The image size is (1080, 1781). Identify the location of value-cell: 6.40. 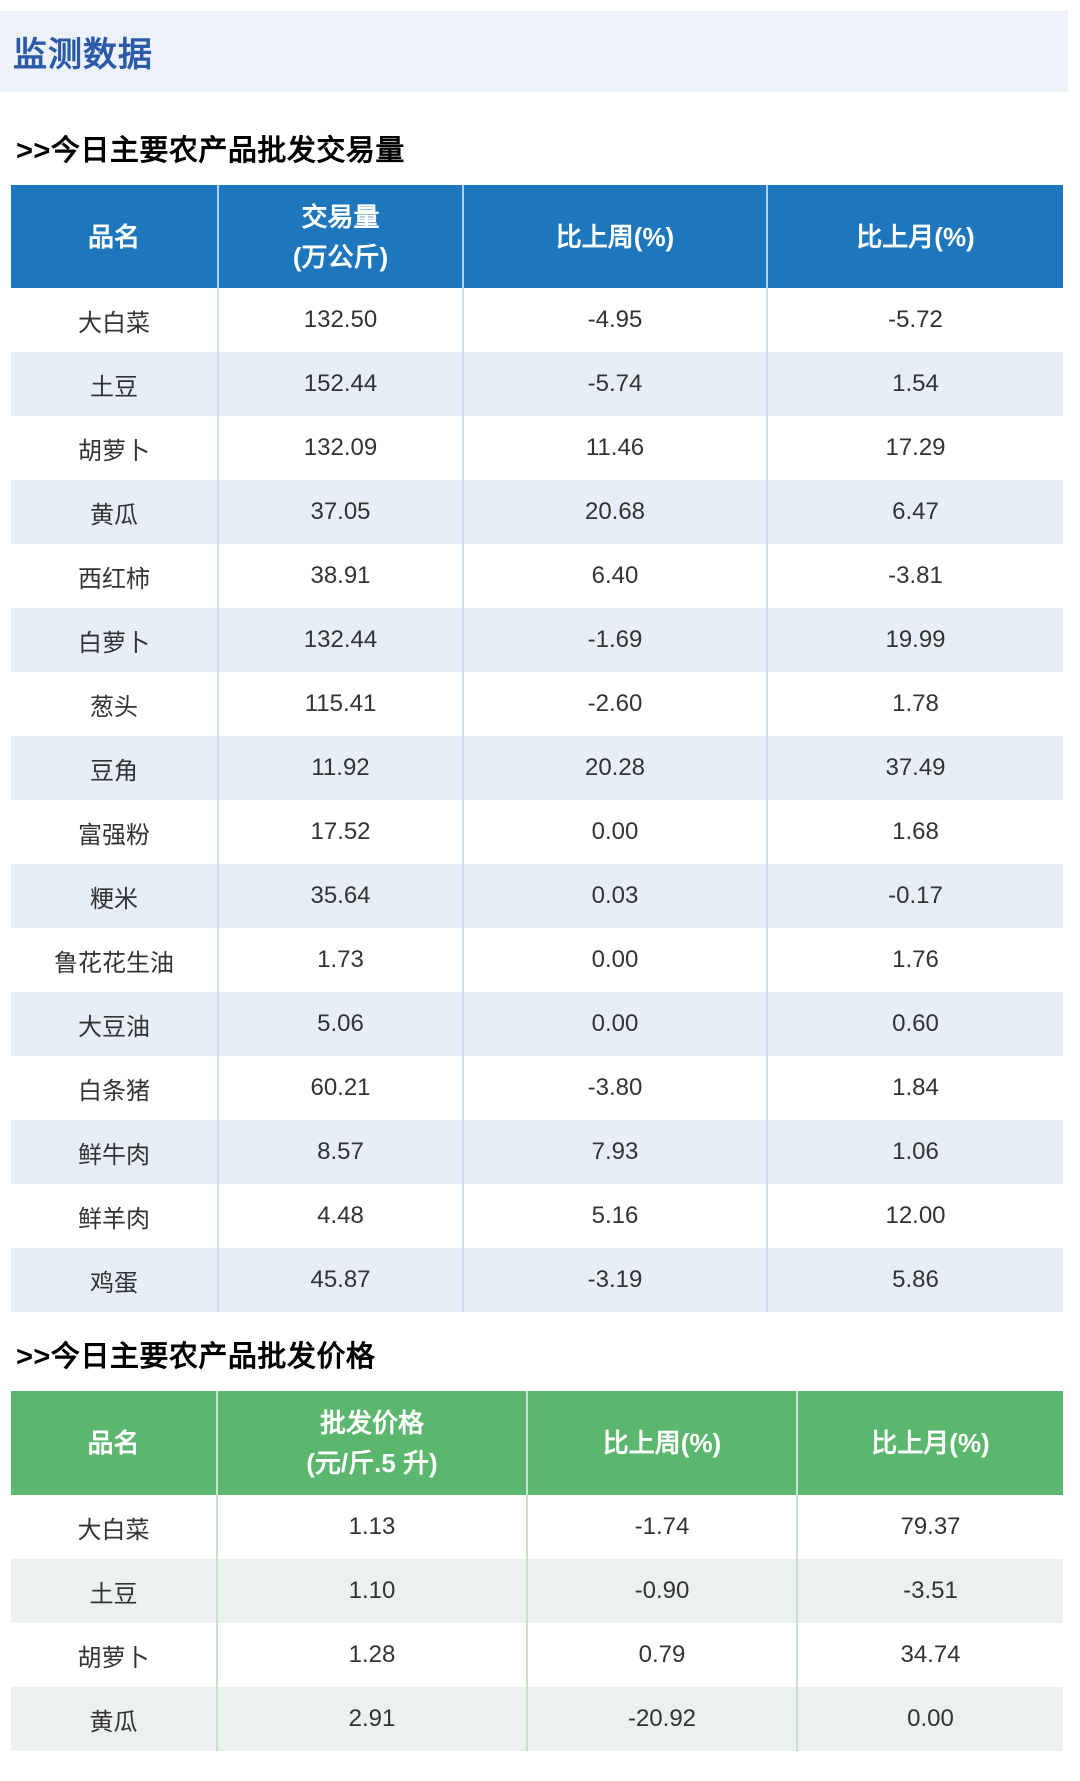
(614, 576).